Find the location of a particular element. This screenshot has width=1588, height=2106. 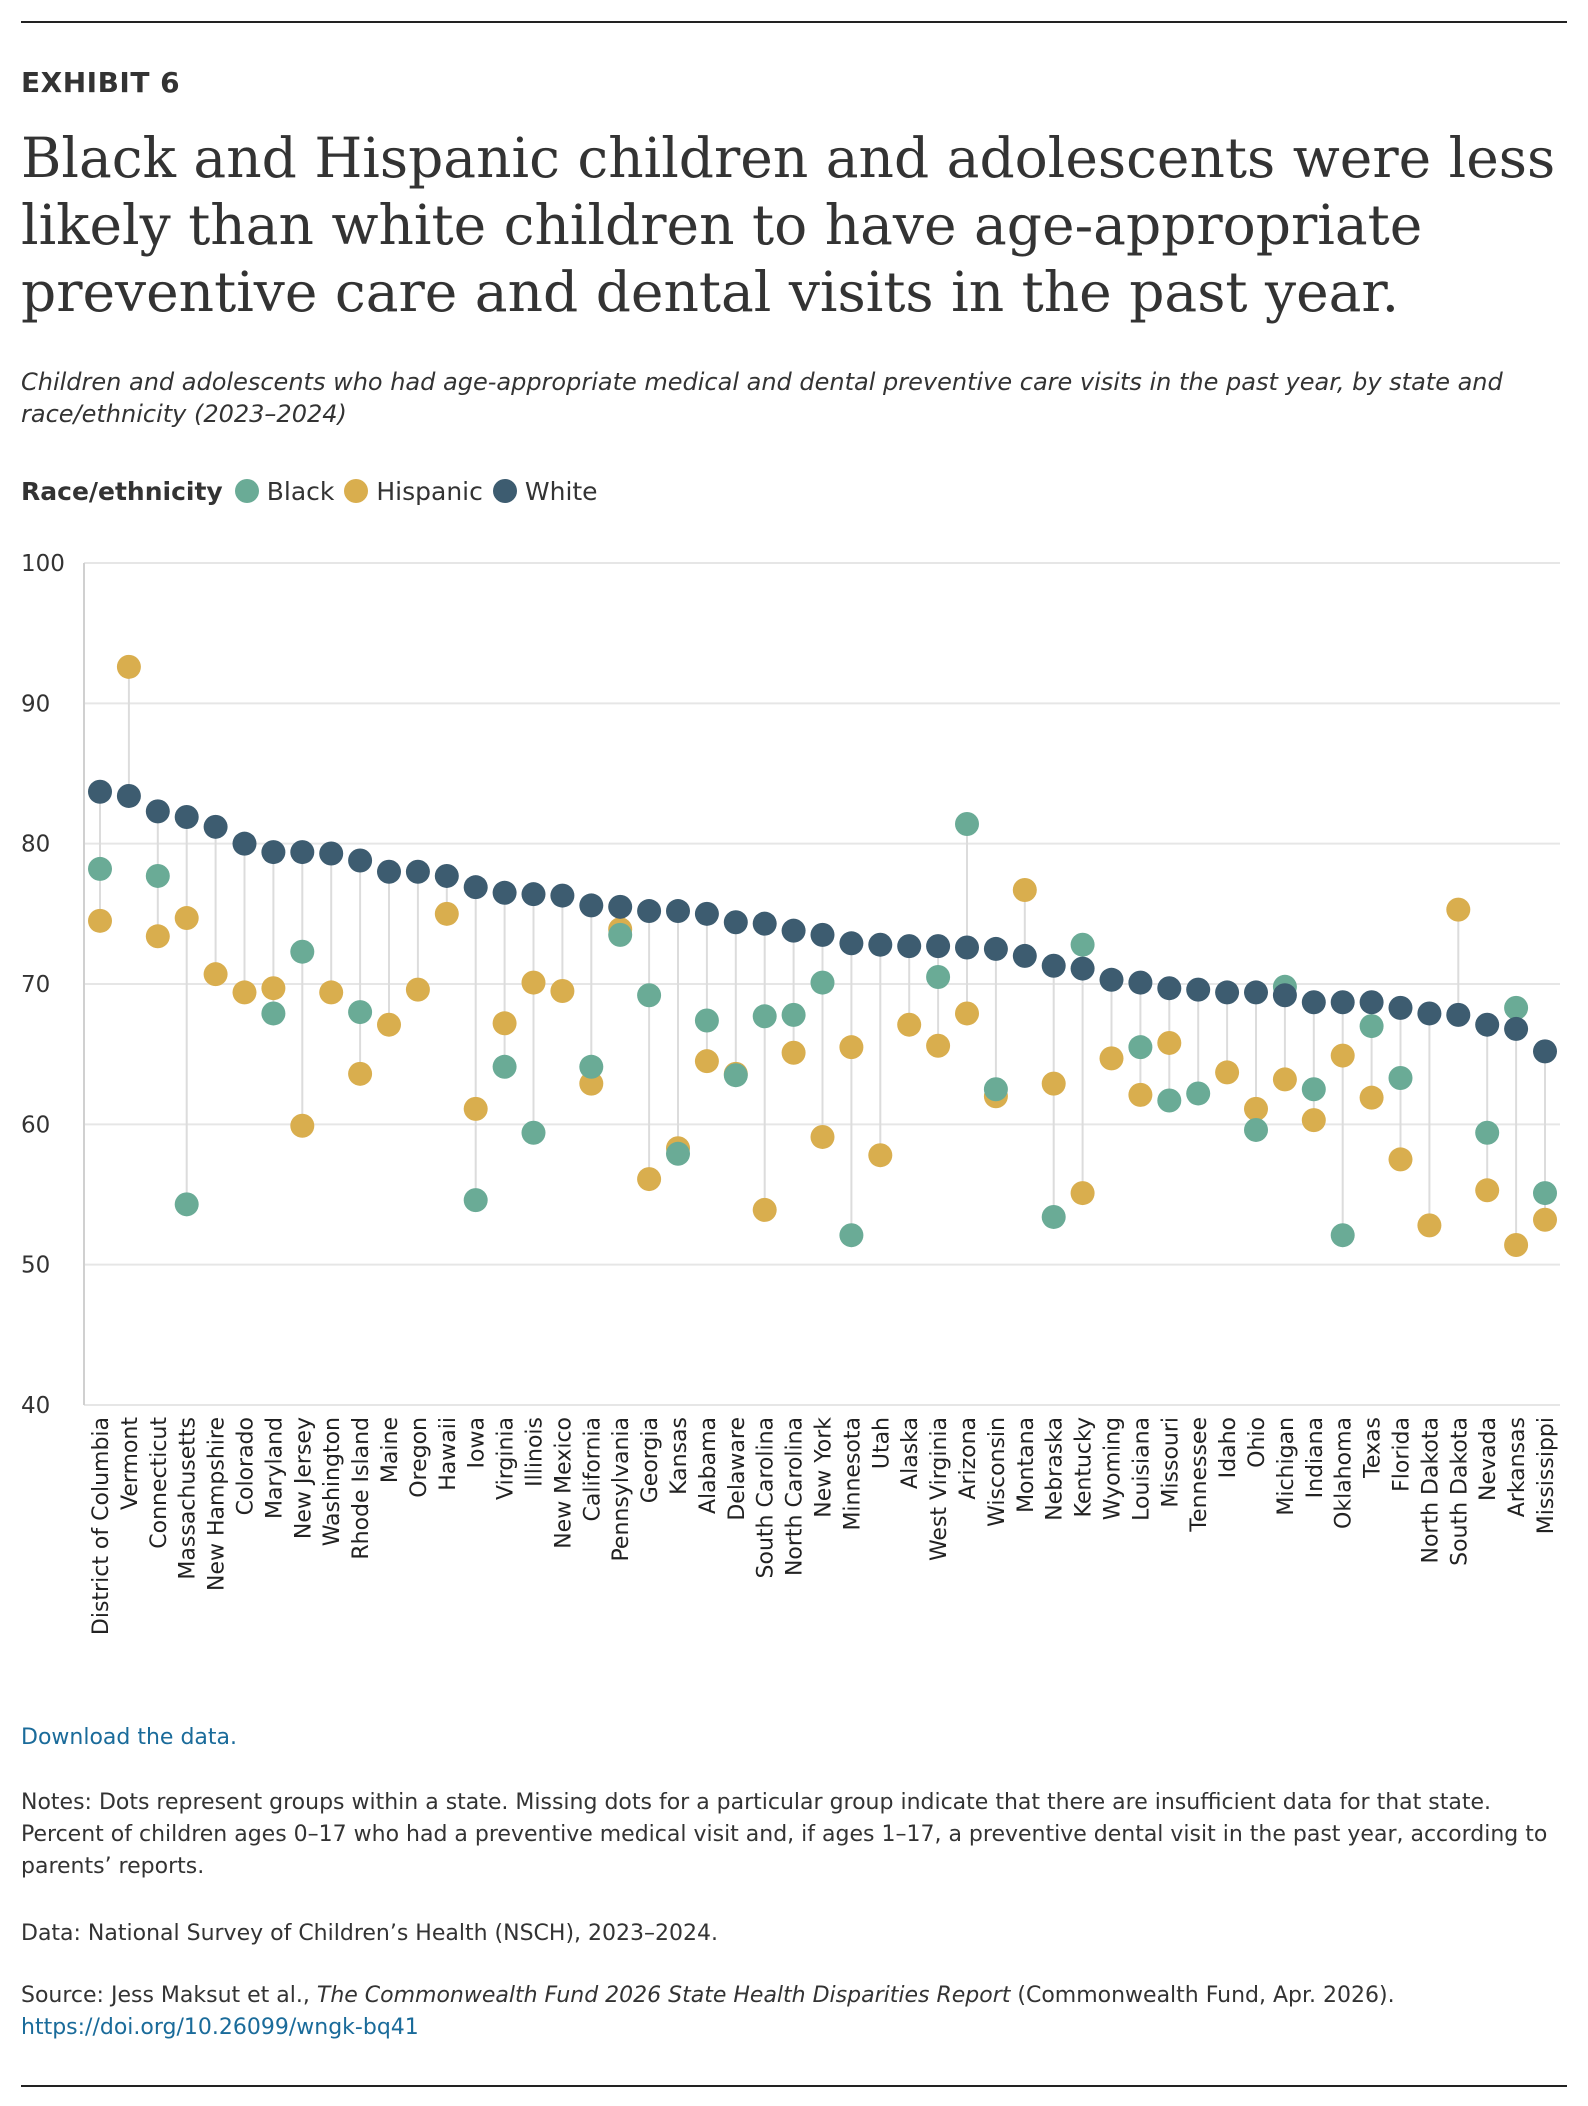

y-tick-label-40: 40 is located at coordinates (35, 1406).